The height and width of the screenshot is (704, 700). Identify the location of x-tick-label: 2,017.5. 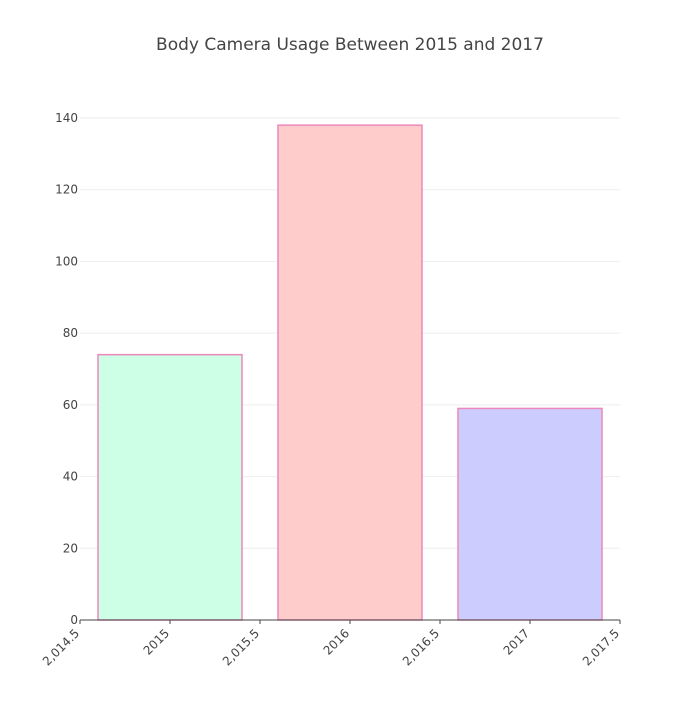
(601, 647).